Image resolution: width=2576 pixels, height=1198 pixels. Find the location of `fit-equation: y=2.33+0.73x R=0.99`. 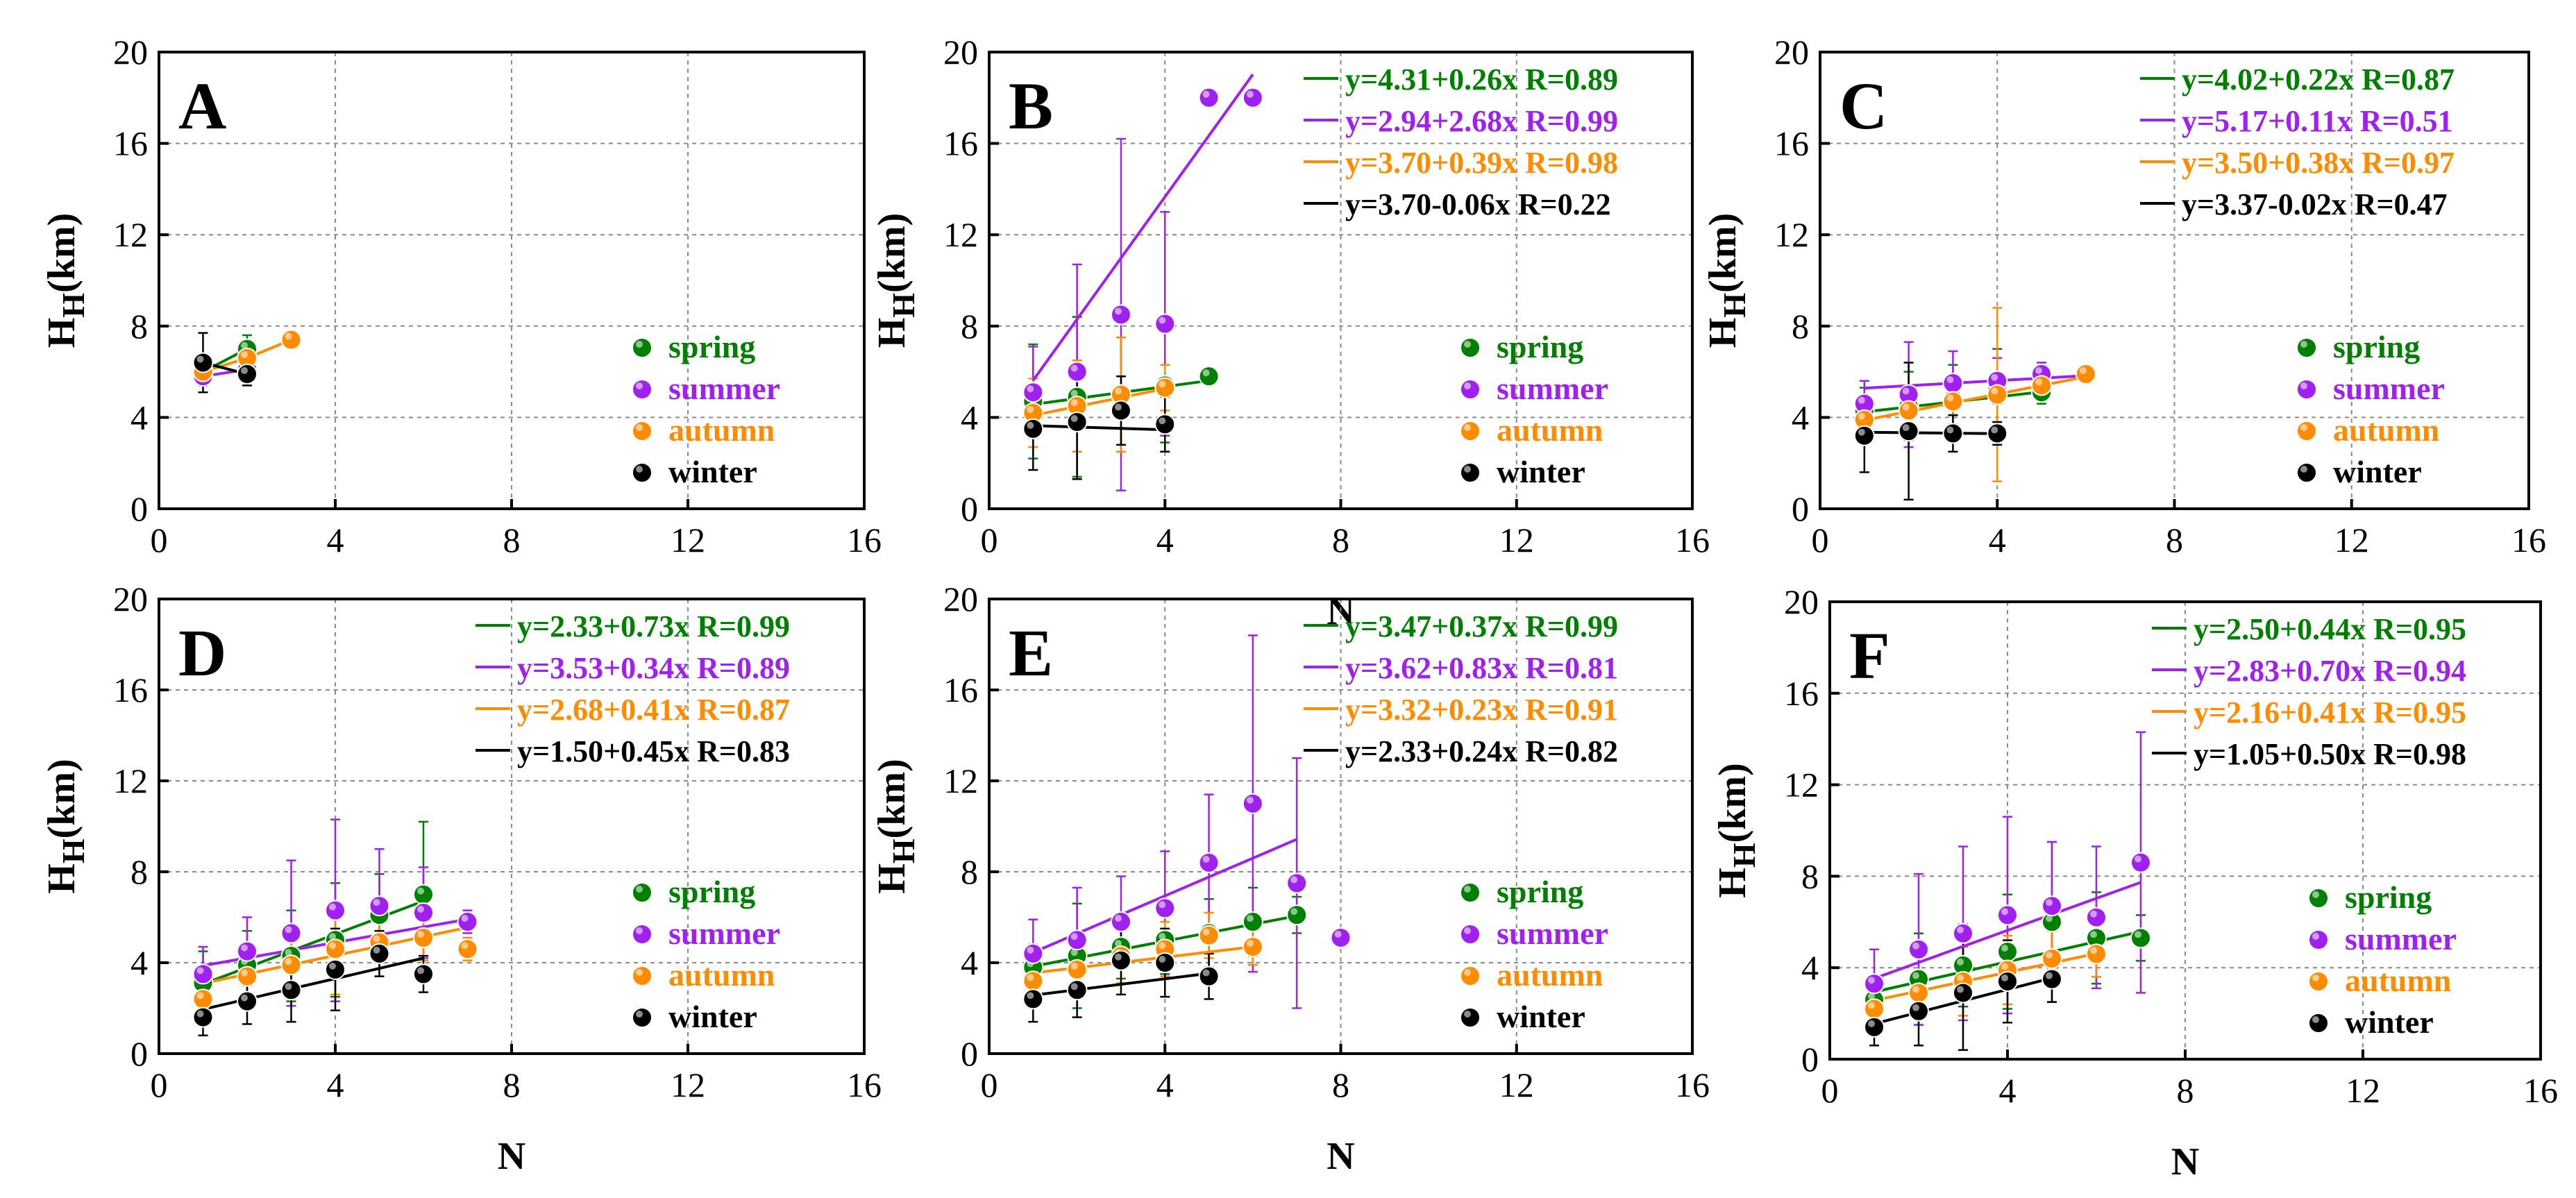

fit-equation: y=2.33+0.73x R=0.99 is located at coordinates (653, 626).